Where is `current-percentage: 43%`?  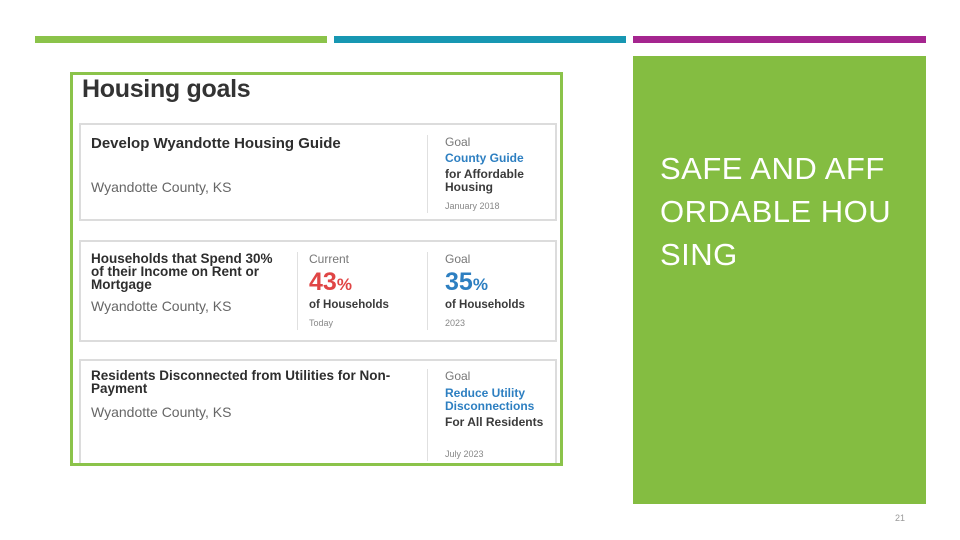 current-percentage: 43% is located at coordinates (330, 282).